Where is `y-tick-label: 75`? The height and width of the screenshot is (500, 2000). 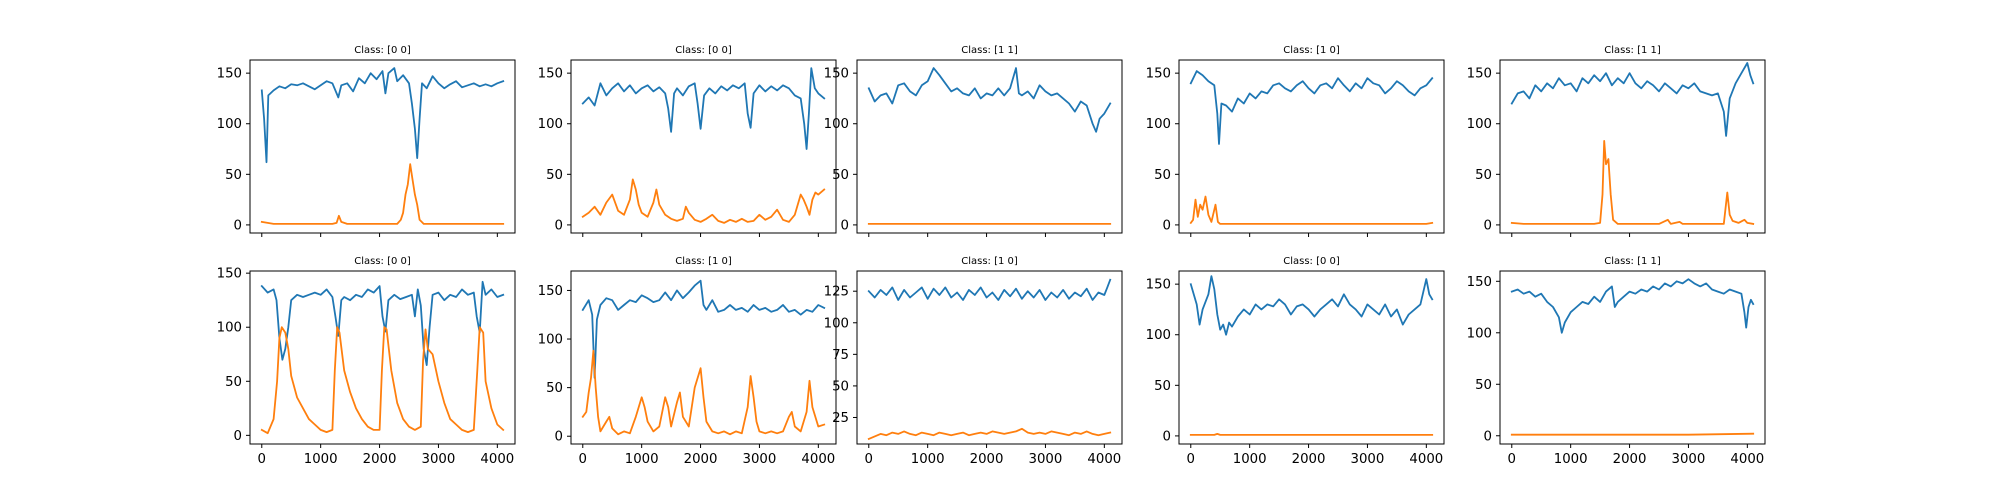 y-tick-label: 75 is located at coordinates (840, 355).